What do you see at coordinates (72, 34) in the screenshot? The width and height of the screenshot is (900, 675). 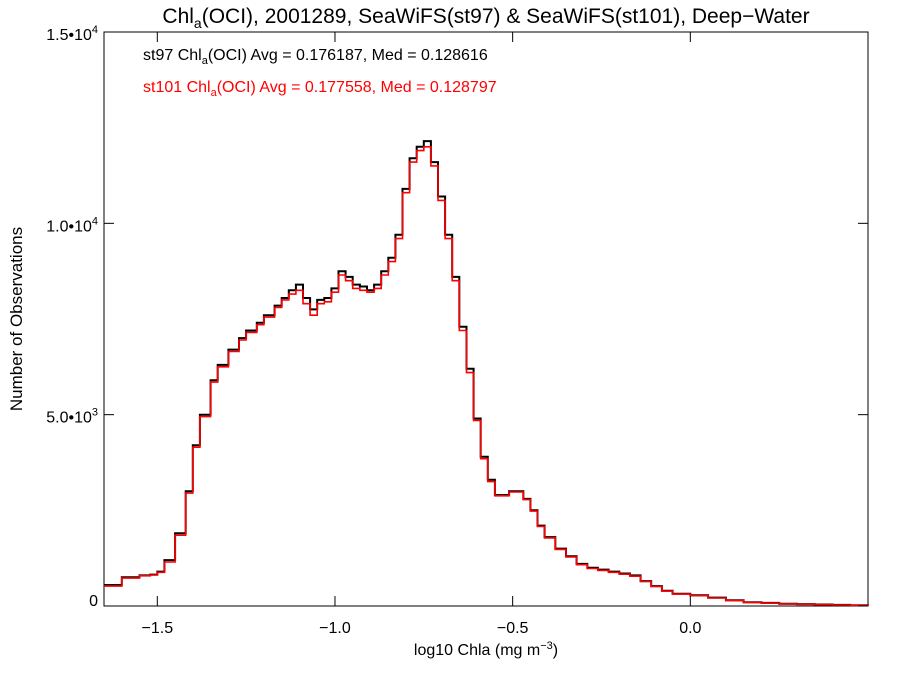 I see `y-tick-label: 1.5•104` at bounding box center [72, 34].